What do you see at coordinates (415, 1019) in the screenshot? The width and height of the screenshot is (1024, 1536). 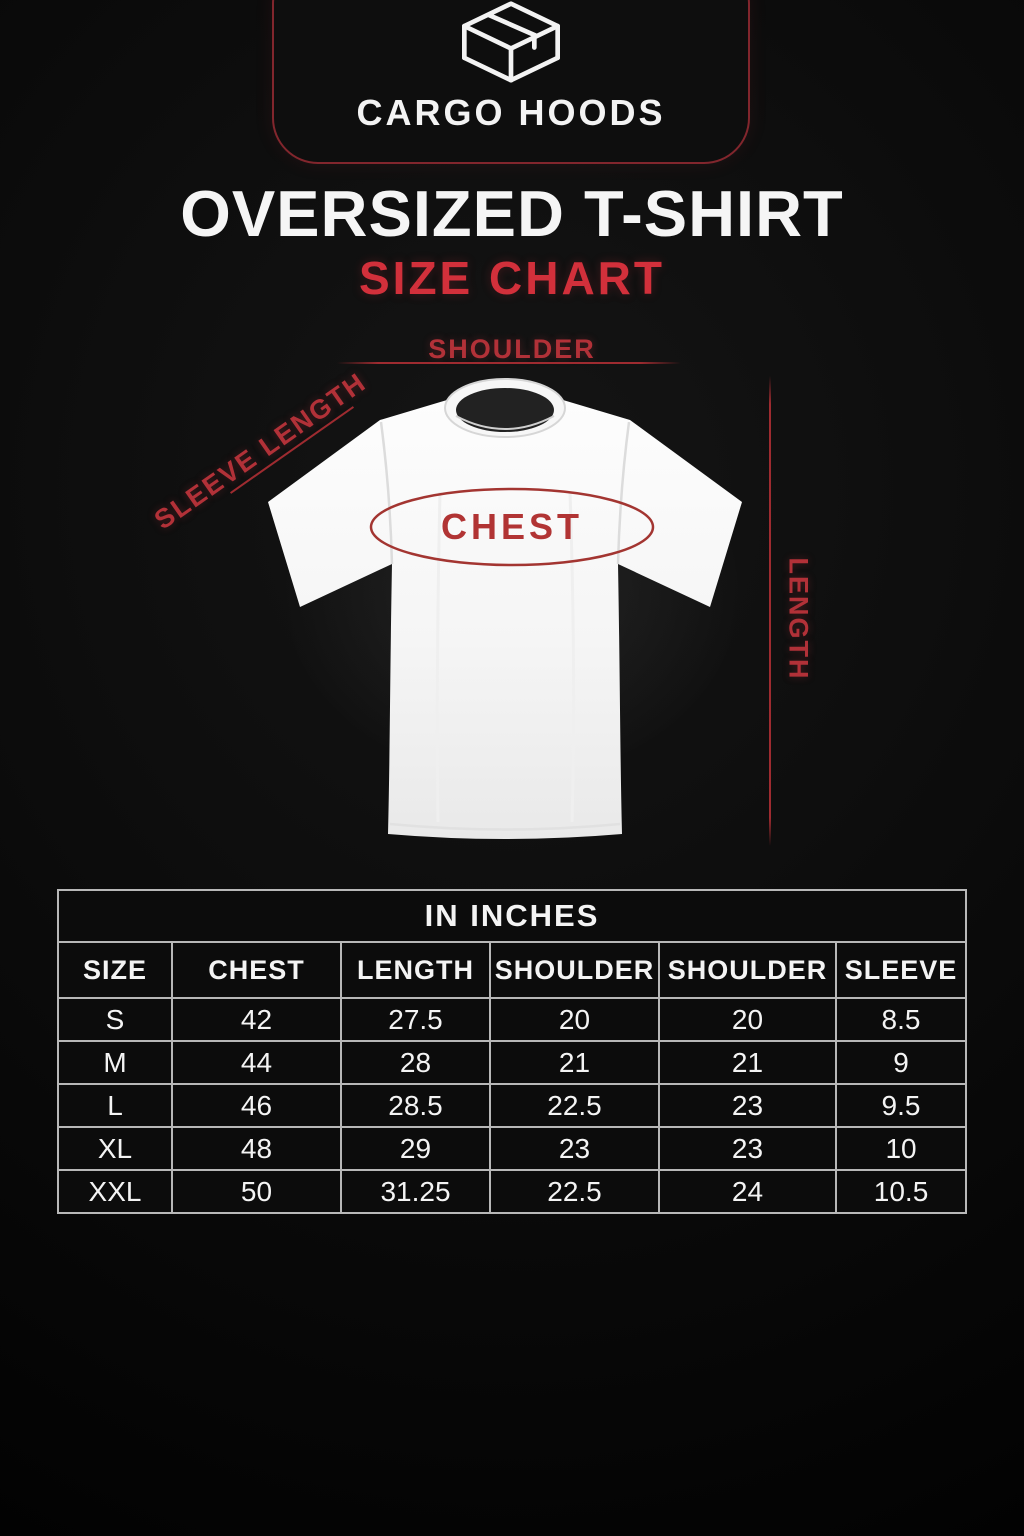 I see `cell-length: 27.5` at bounding box center [415, 1019].